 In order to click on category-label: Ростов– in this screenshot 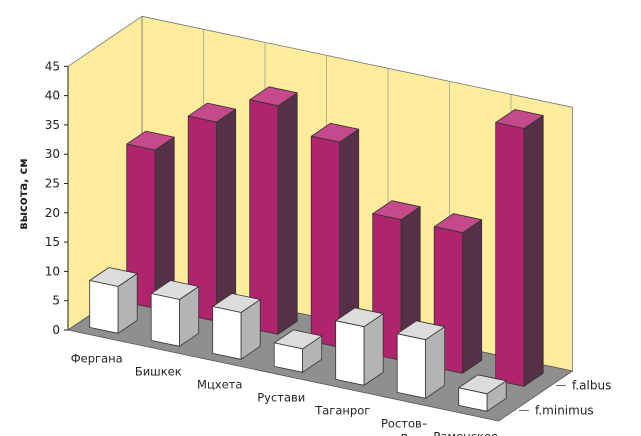, I will do `click(404, 424)`.